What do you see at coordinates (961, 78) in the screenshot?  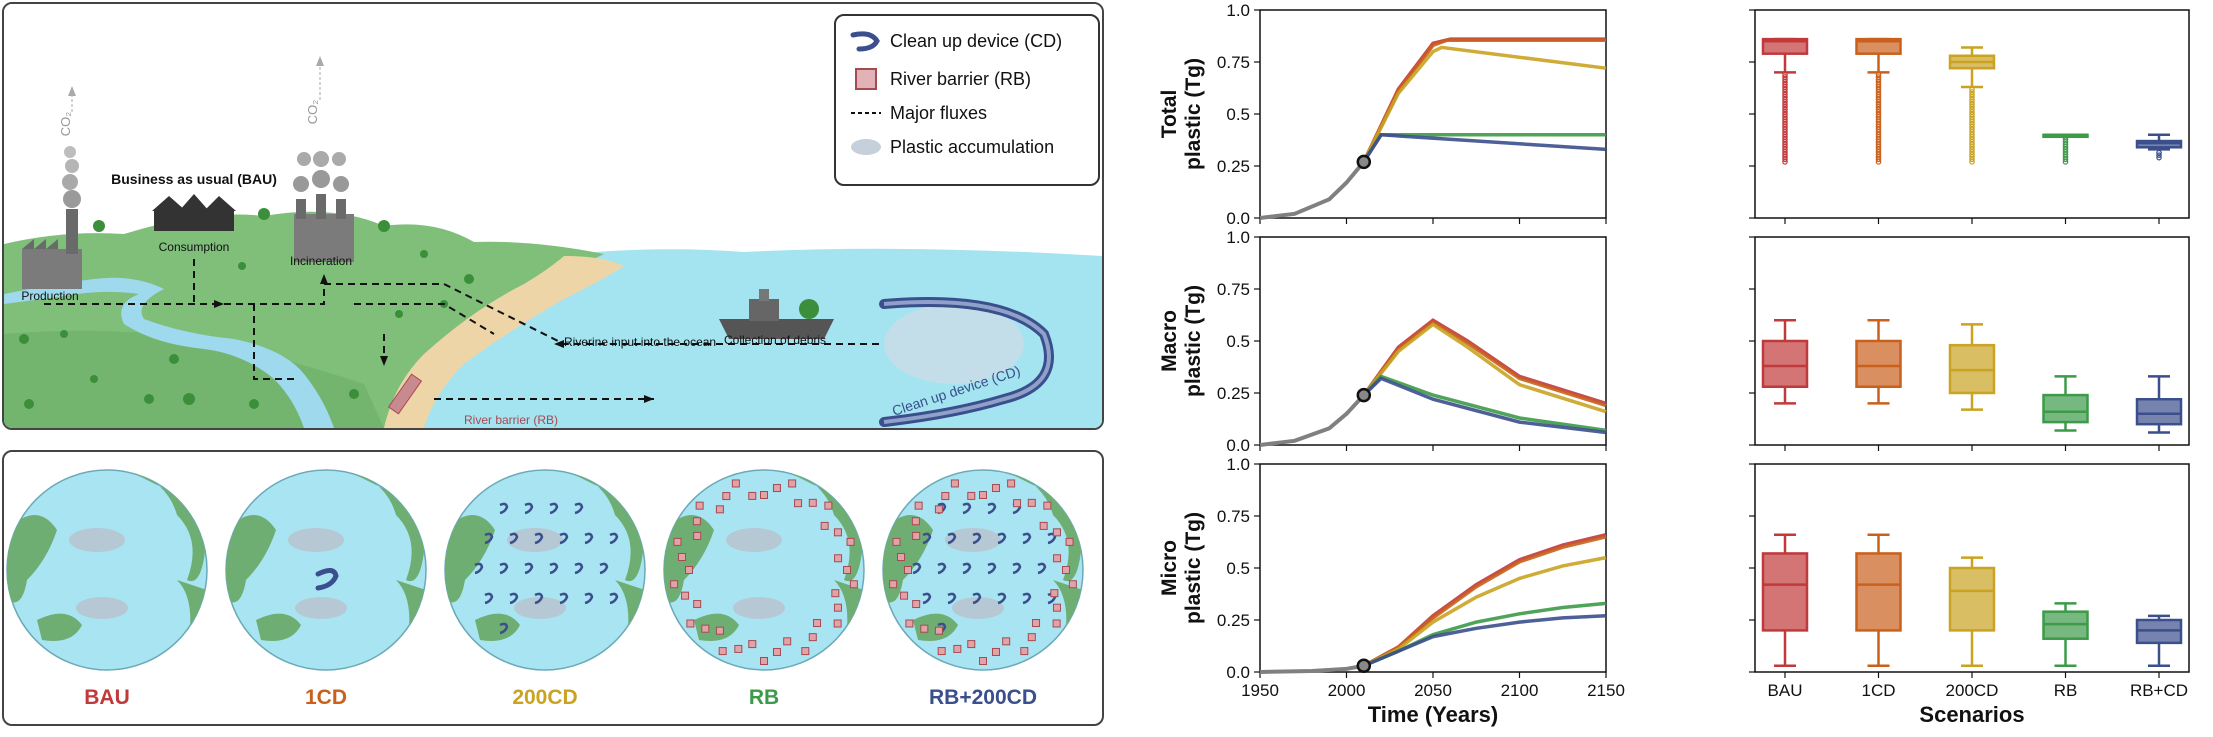 I see `legend-label: River barrier (RB)` at bounding box center [961, 78].